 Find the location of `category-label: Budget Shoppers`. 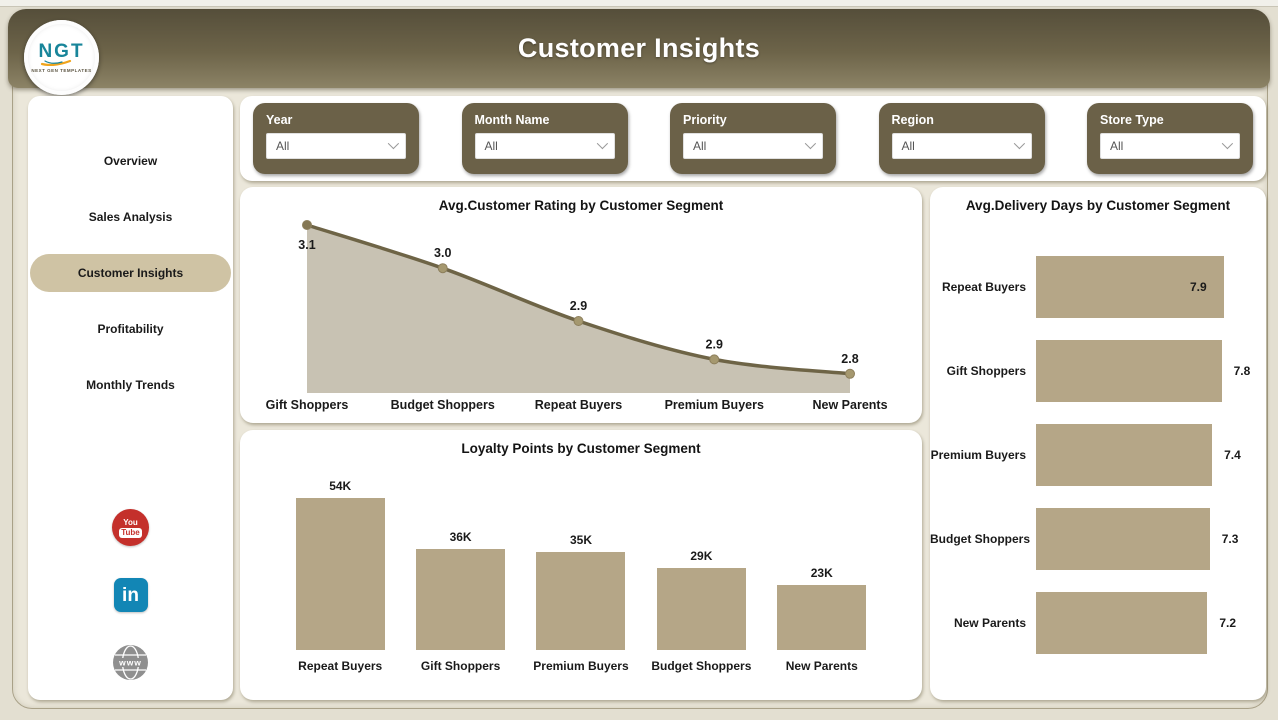

category-label: Budget Shoppers is located at coordinates (701, 666).